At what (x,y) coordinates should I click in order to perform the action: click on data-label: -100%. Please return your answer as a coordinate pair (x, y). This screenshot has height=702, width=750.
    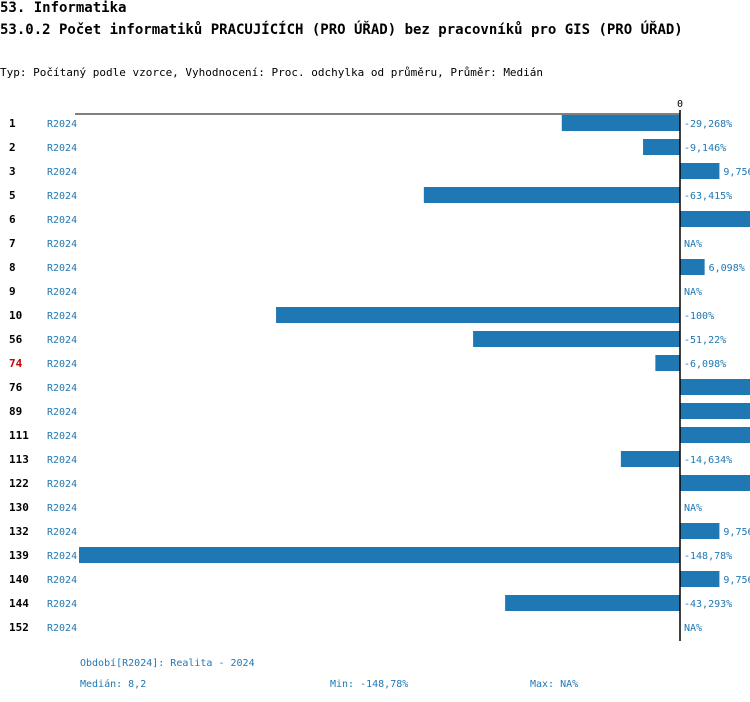
    Looking at the image, I should click on (699, 316).